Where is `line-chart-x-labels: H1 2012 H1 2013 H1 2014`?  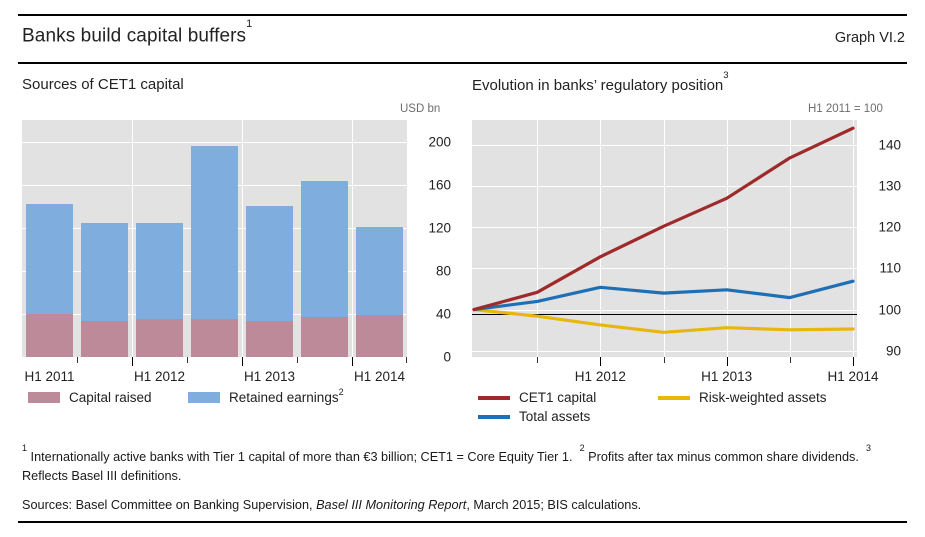 line-chart-x-labels: H1 2012 H1 2013 H1 2014 is located at coordinates (675, 378).